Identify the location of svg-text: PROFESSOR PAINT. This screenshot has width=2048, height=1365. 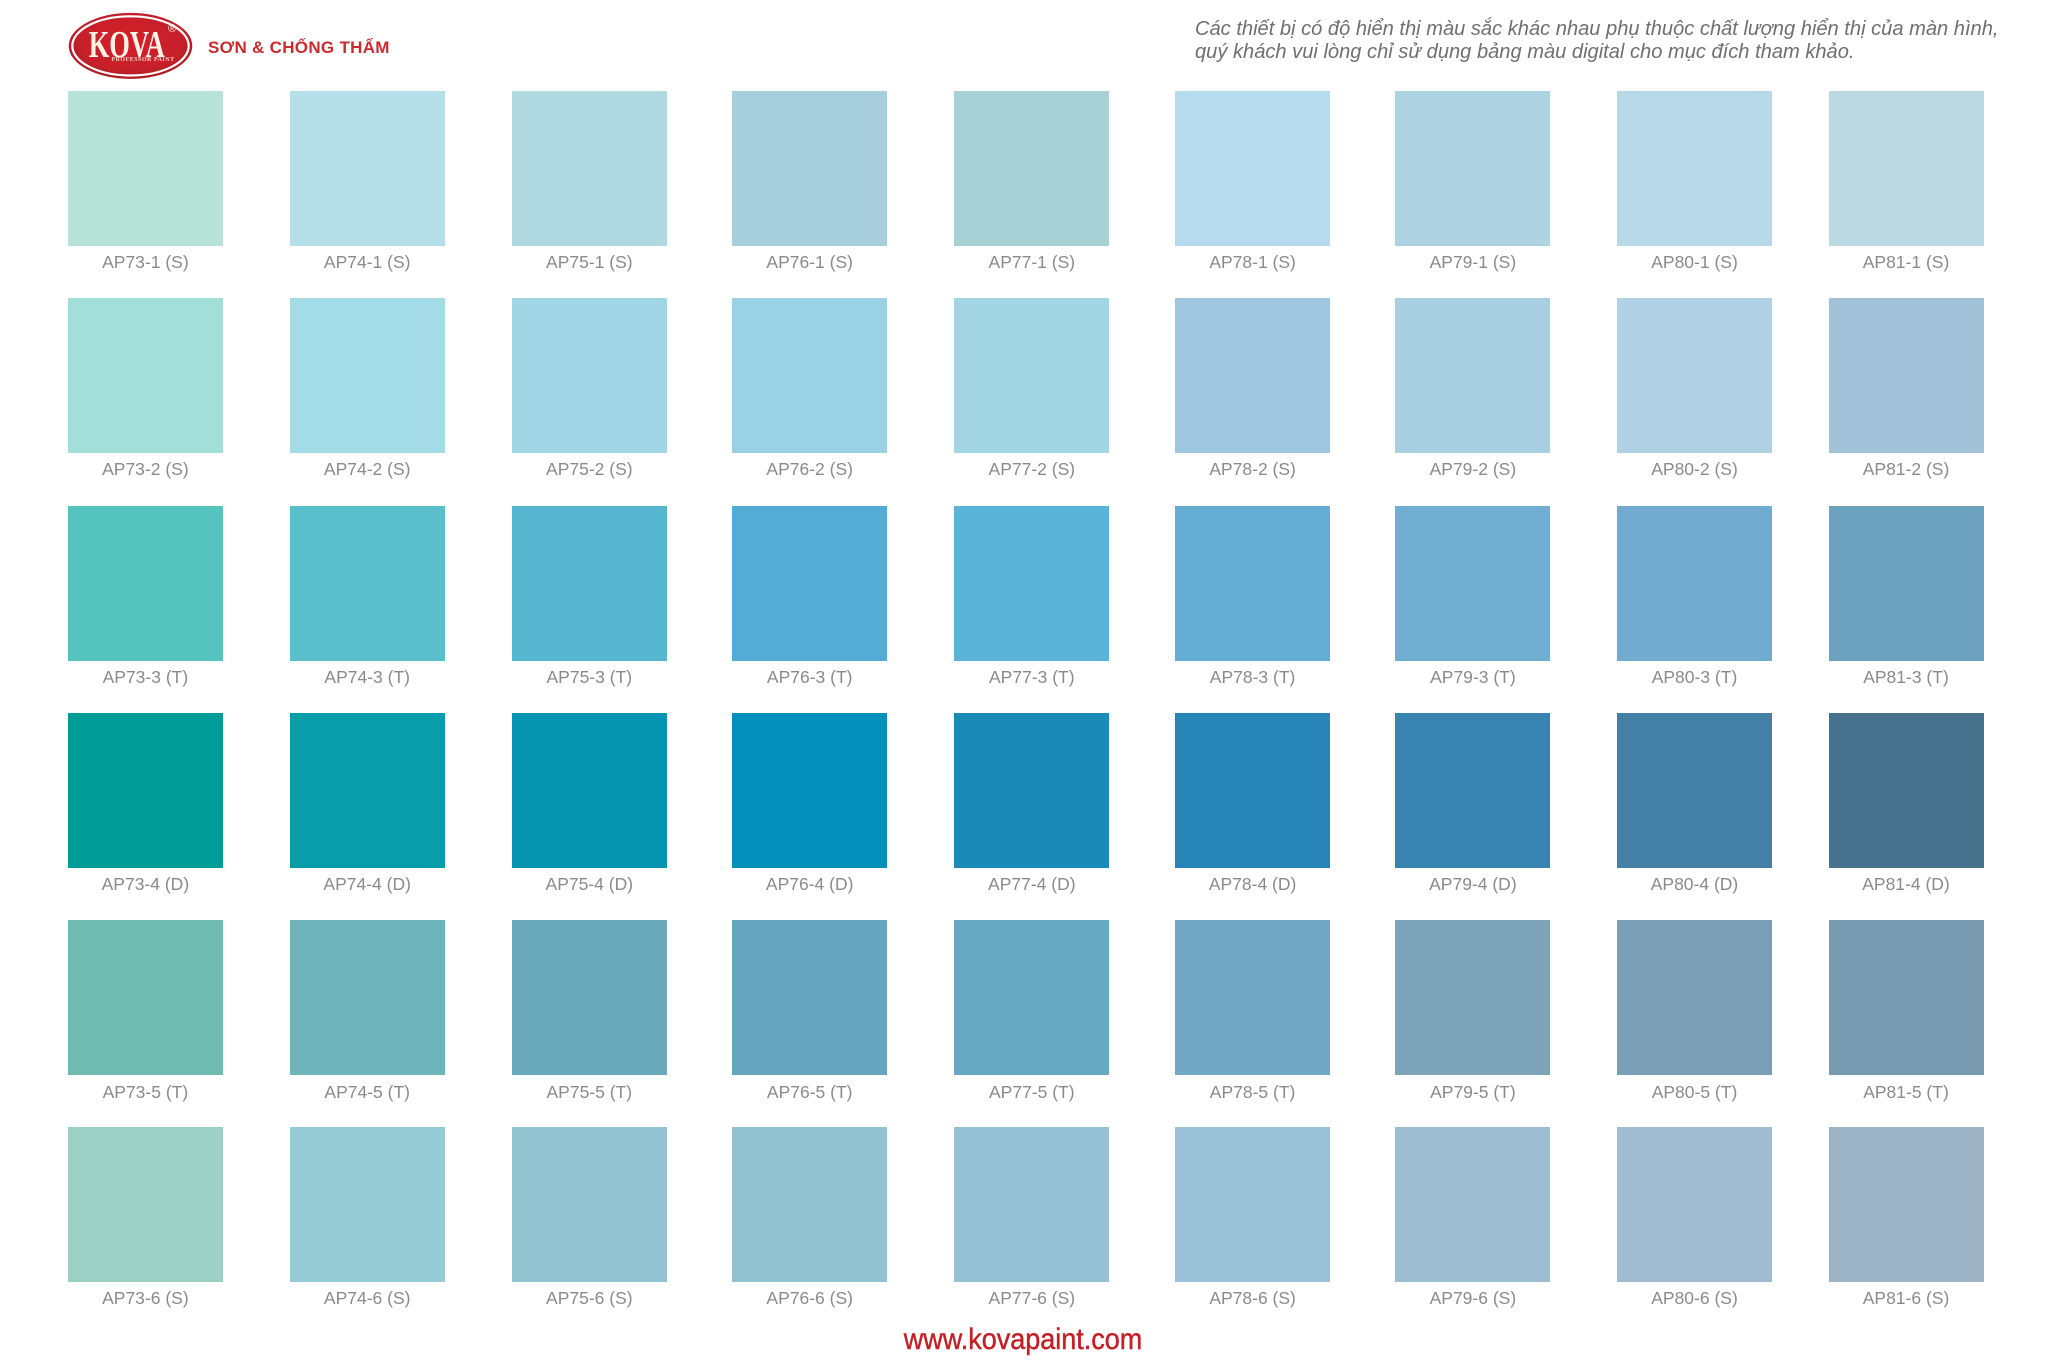
(142, 60).